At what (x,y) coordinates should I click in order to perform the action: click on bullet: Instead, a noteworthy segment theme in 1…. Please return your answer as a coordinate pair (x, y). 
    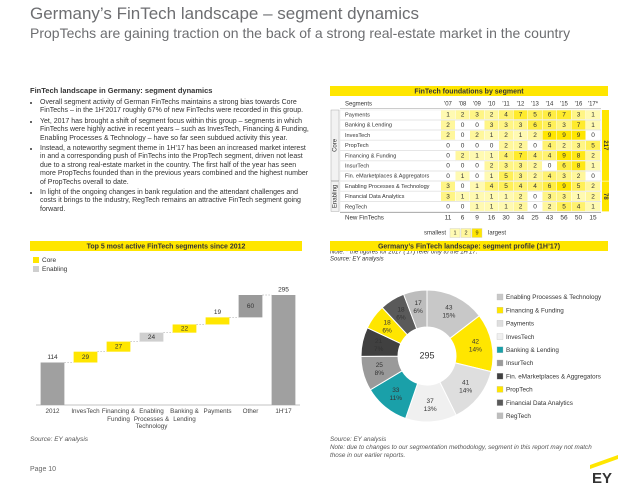
    Looking at the image, I should click on (176, 166).